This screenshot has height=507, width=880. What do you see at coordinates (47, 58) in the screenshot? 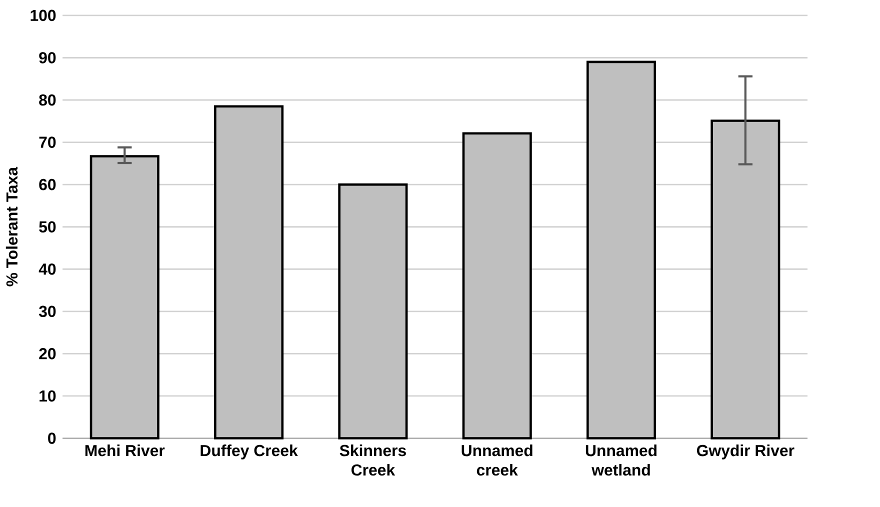
I see `y-tick-label: 90` at bounding box center [47, 58].